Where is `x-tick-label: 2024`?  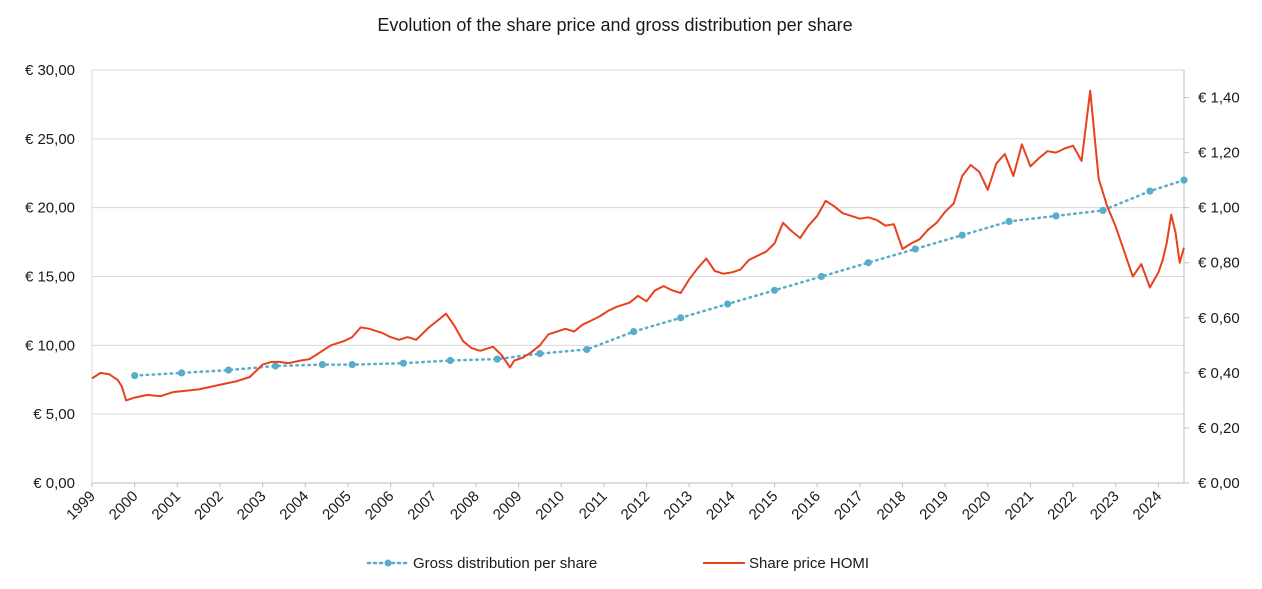 x-tick-label: 2024 is located at coordinates (1148, 506).